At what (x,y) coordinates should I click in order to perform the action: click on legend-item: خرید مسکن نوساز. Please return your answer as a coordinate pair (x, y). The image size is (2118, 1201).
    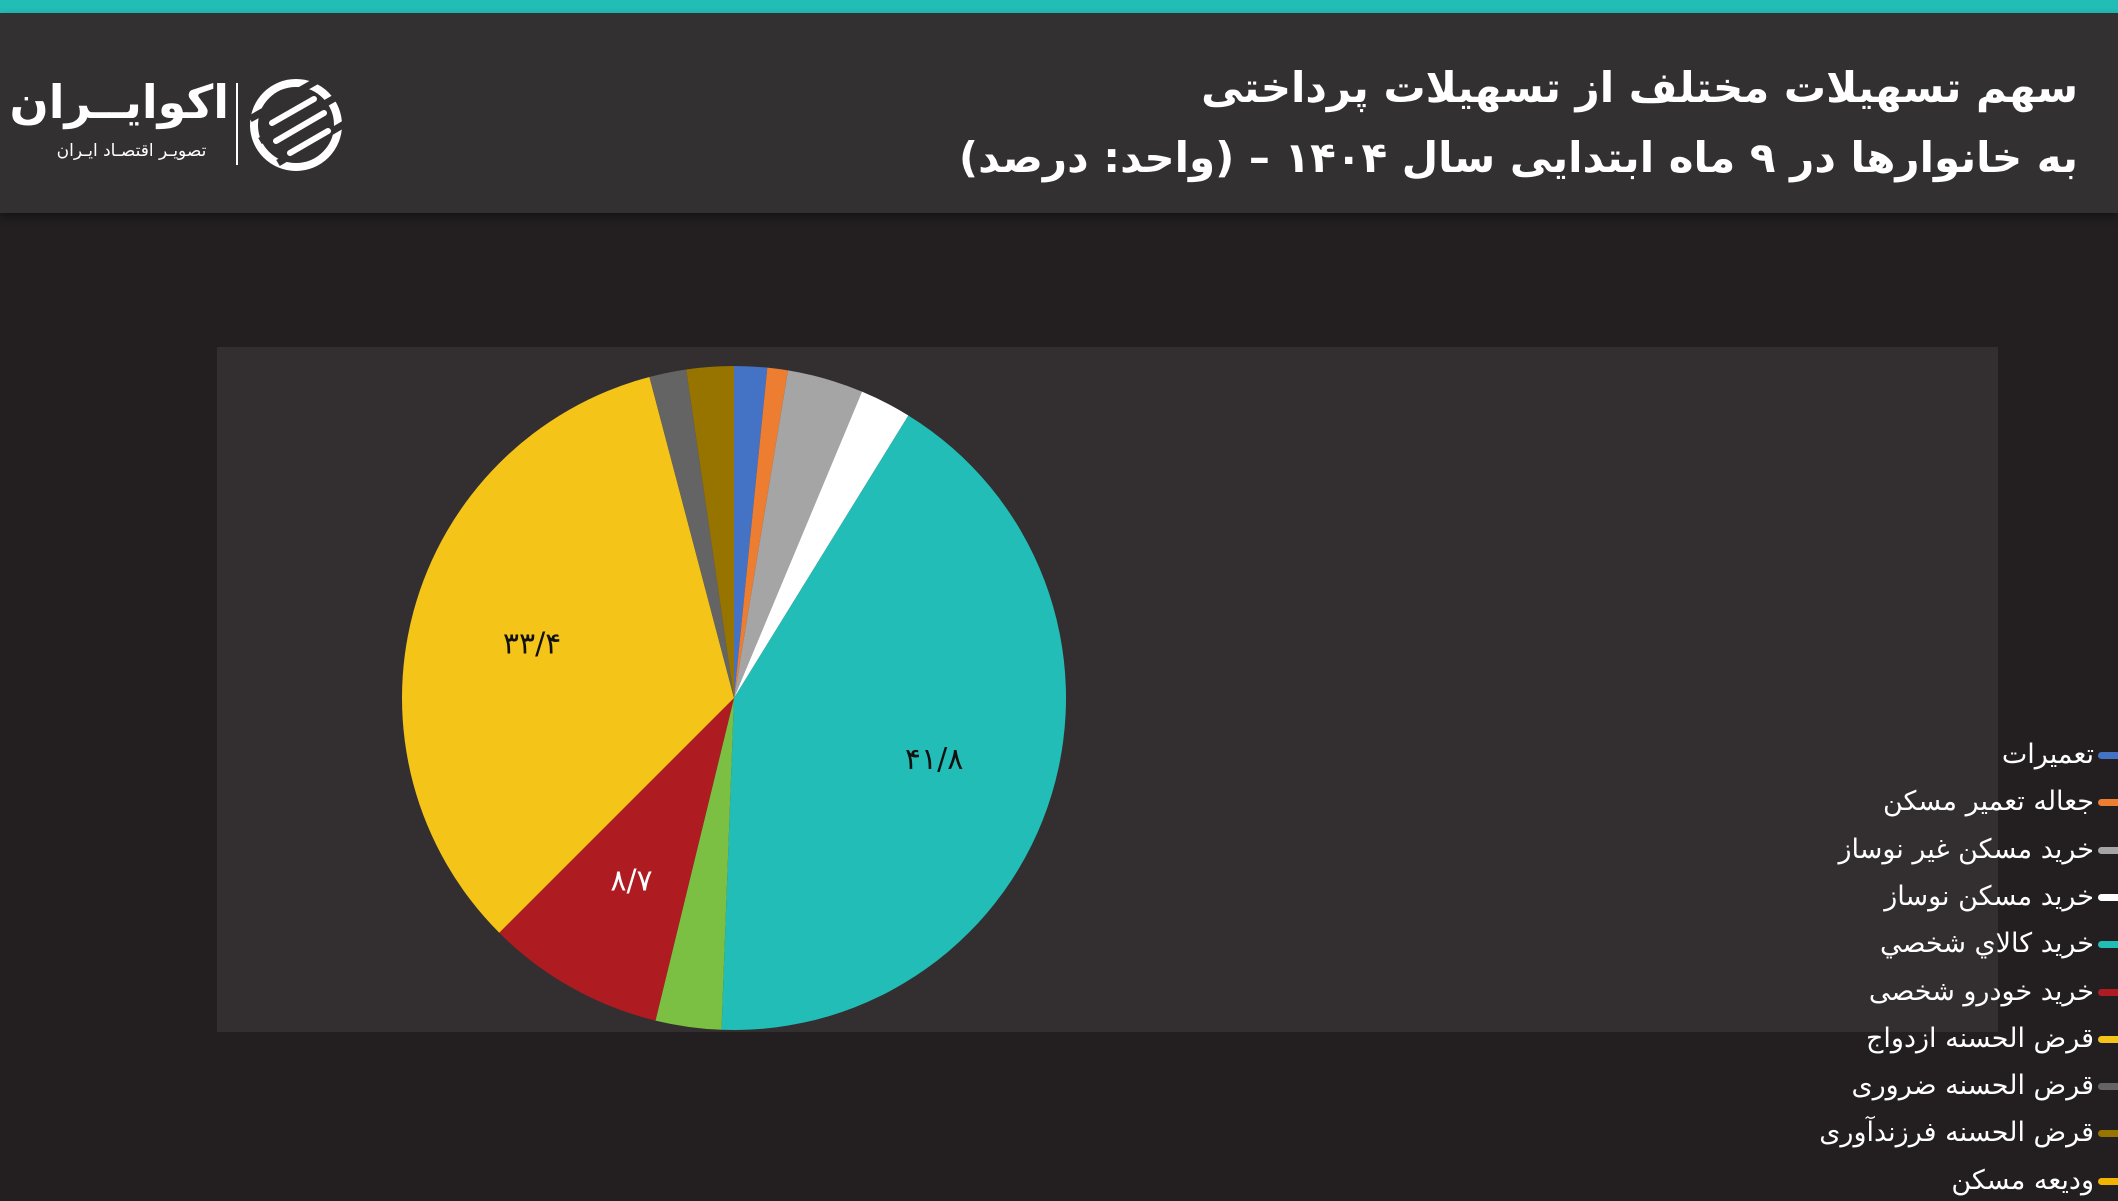
    Looking at the image, I should click on (1917, 897).